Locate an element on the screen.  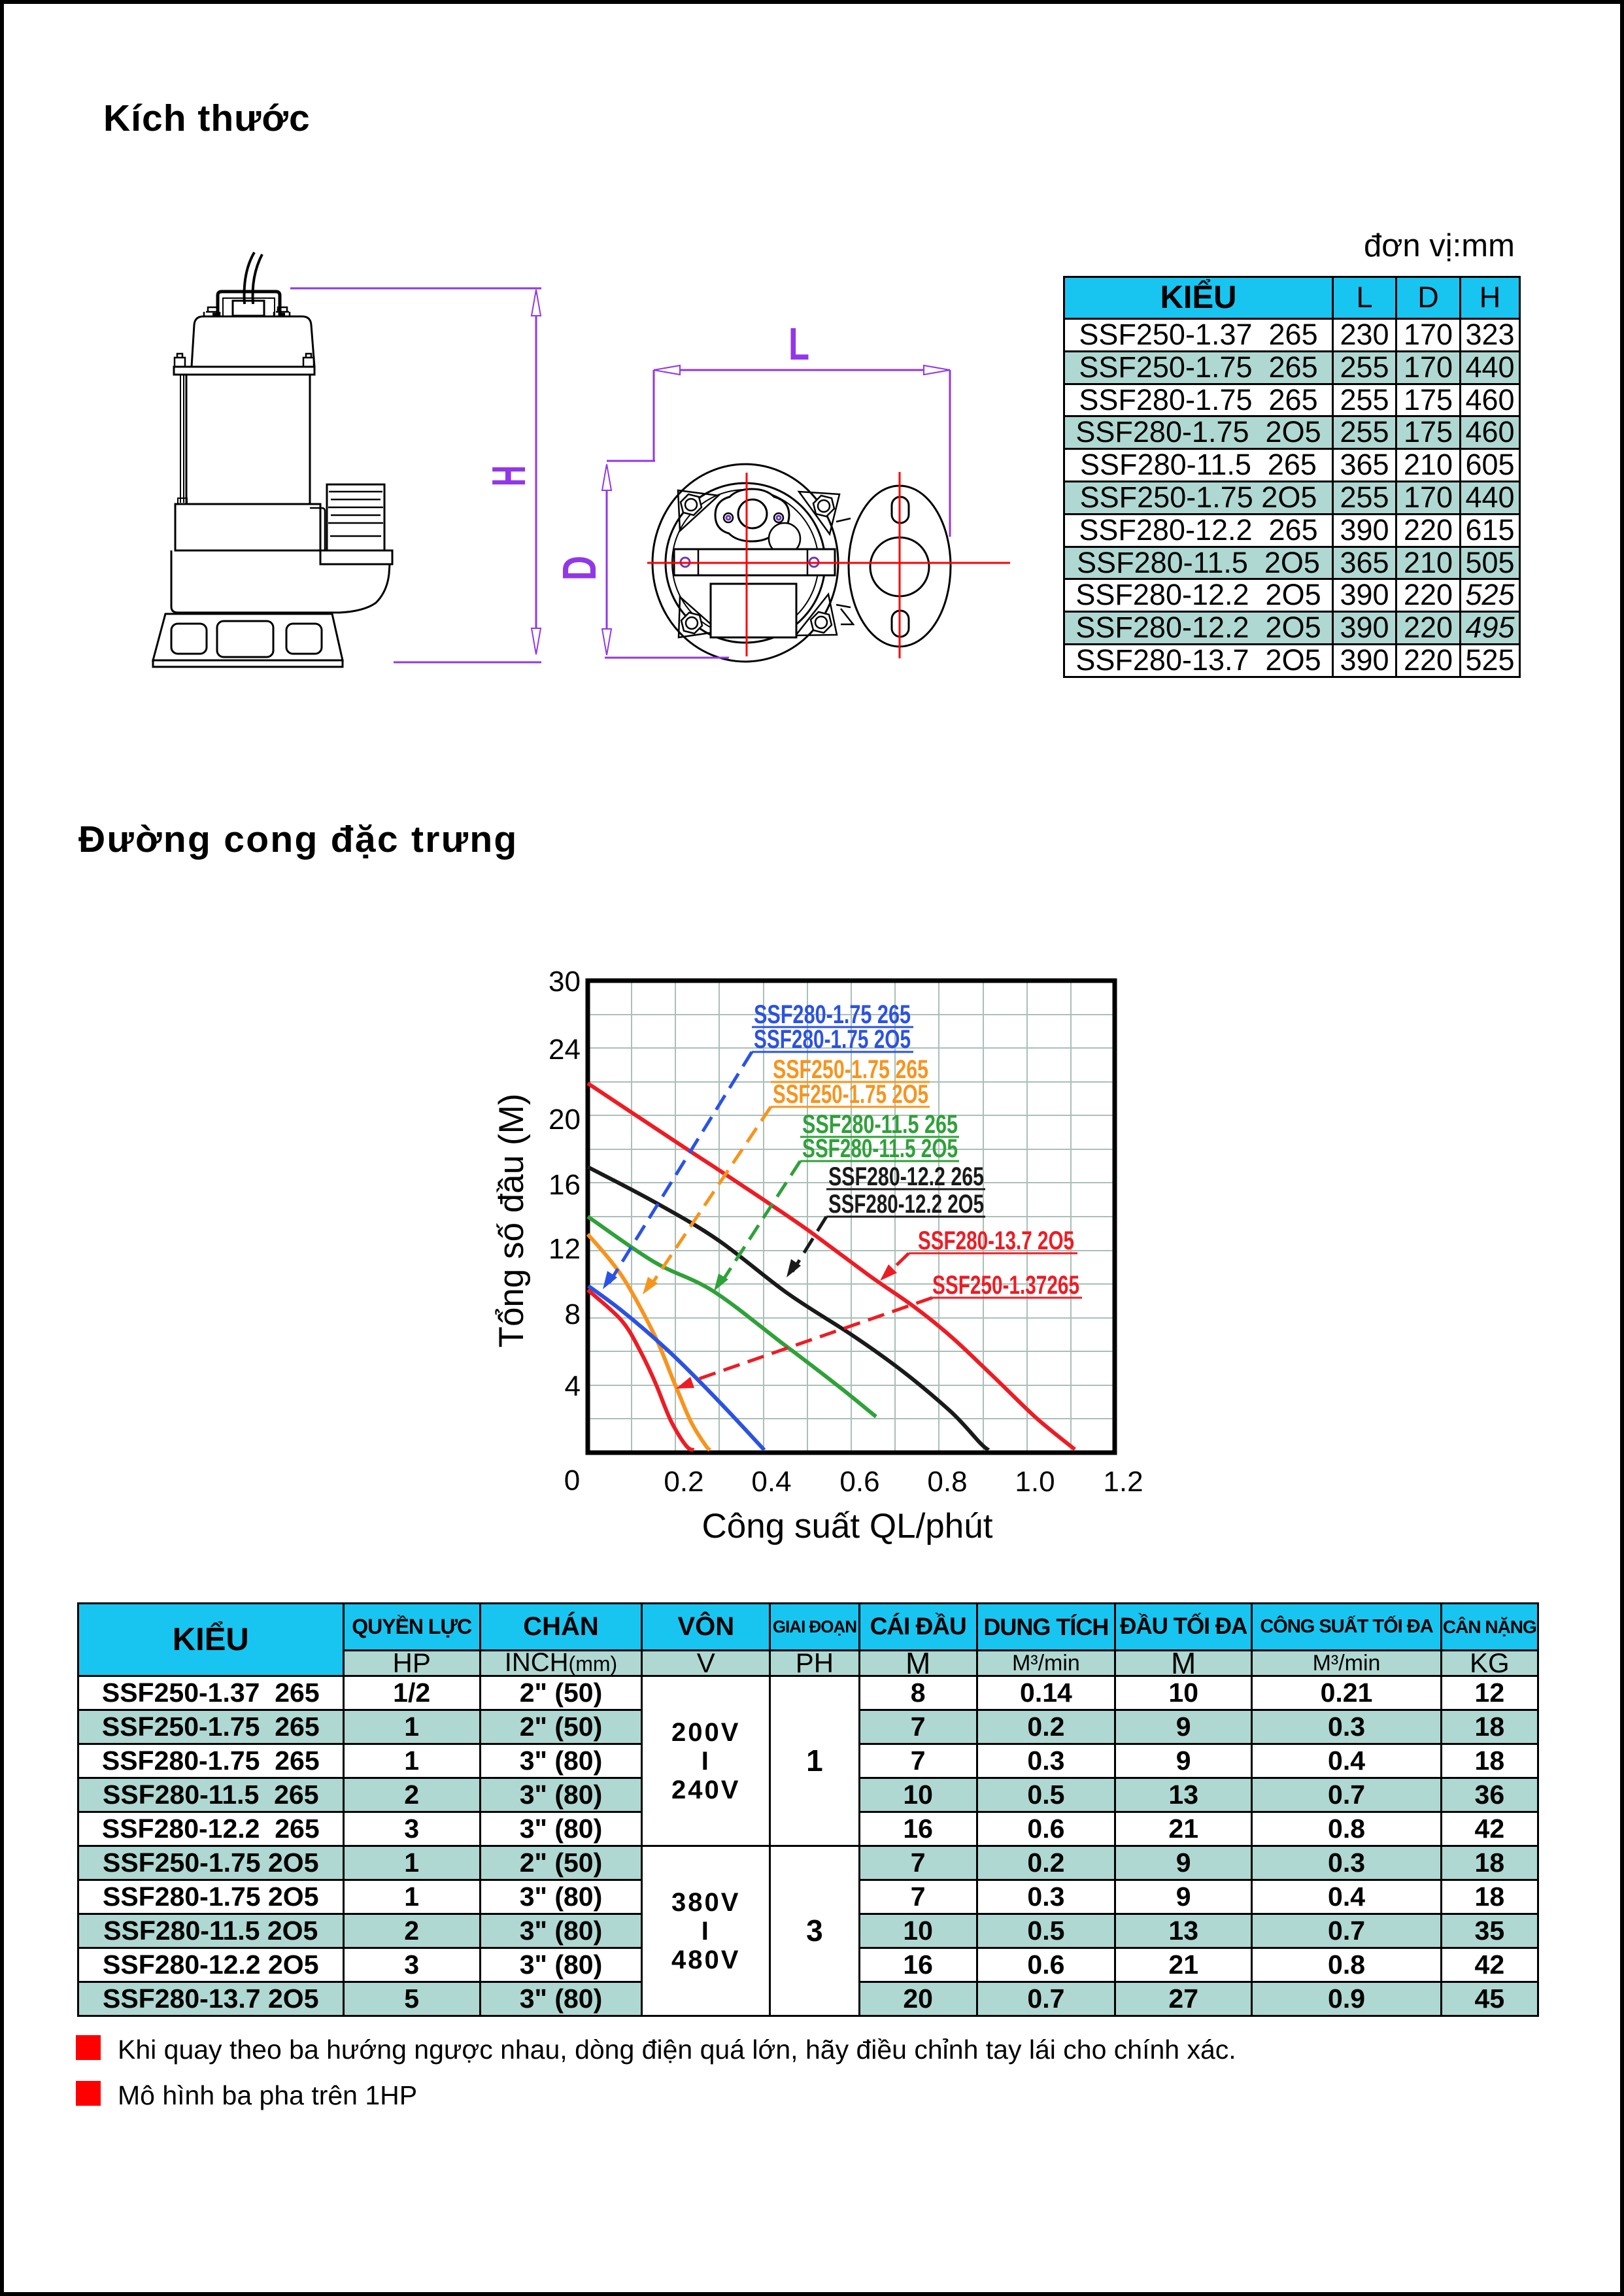
svg-text: SSF280-1.75 265 is located at coordinates (832, 1015).